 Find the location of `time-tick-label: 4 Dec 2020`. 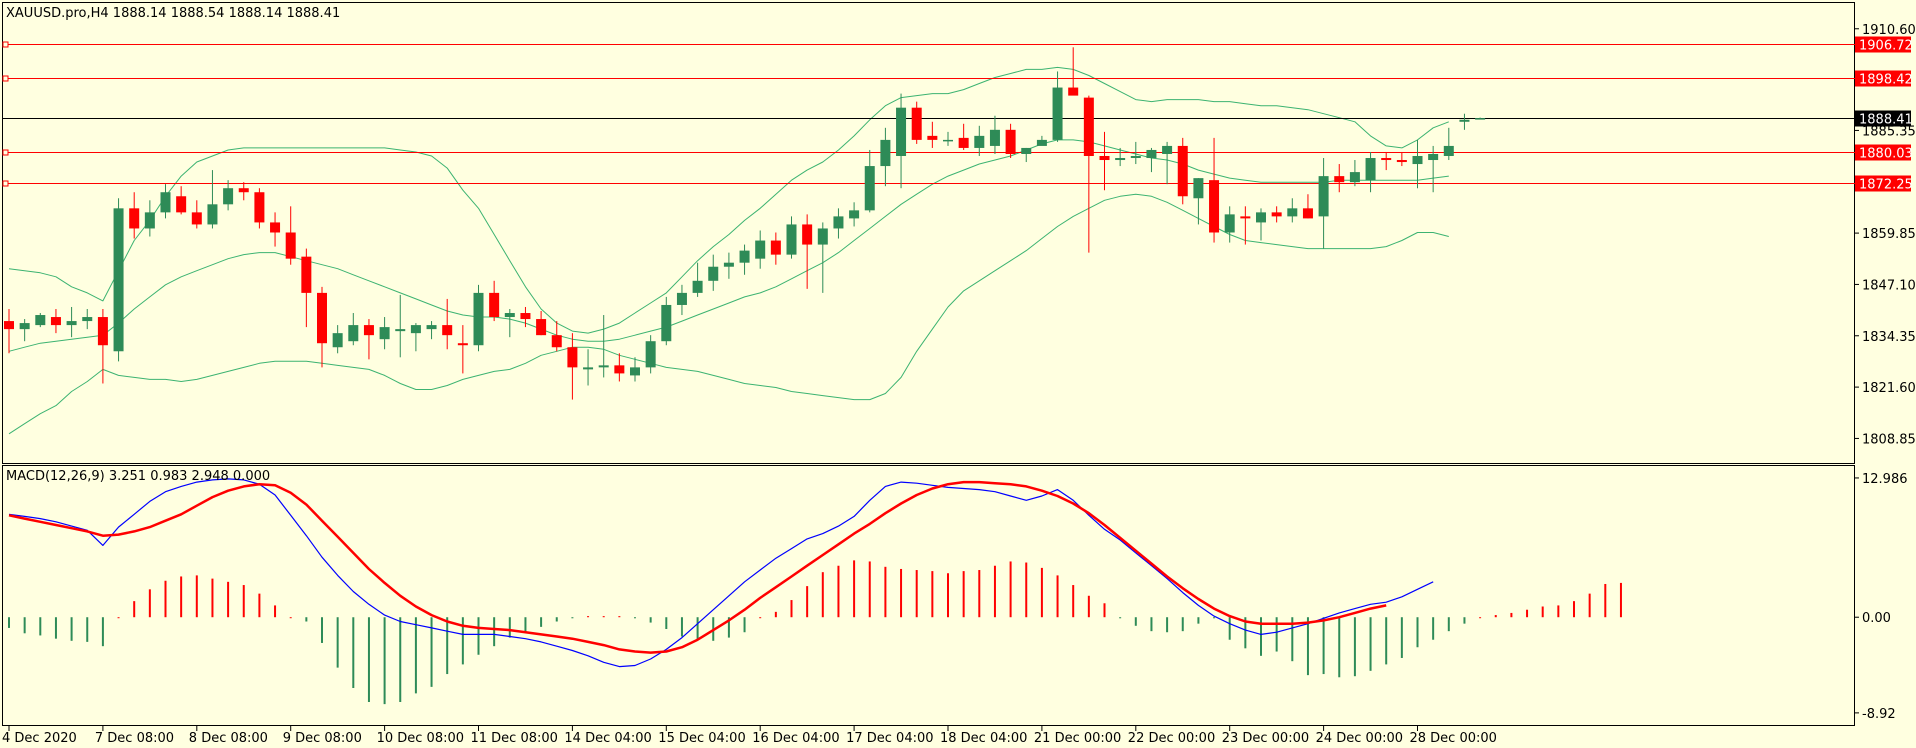

time-tick-label: 4 Dec 2020 is located at coordinates (39, 738).